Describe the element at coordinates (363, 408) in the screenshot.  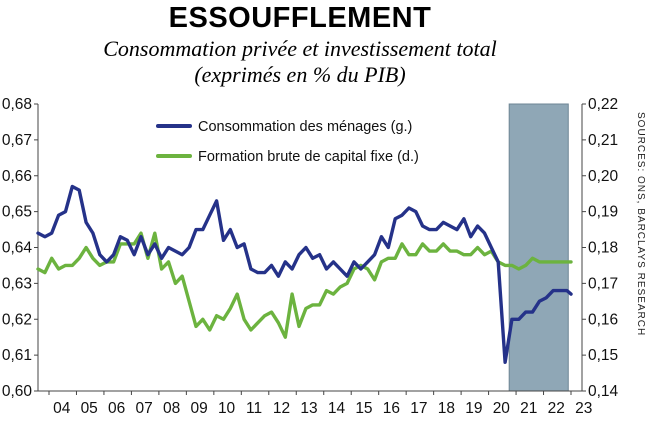
I see `x-tick-label: 15` at that location.